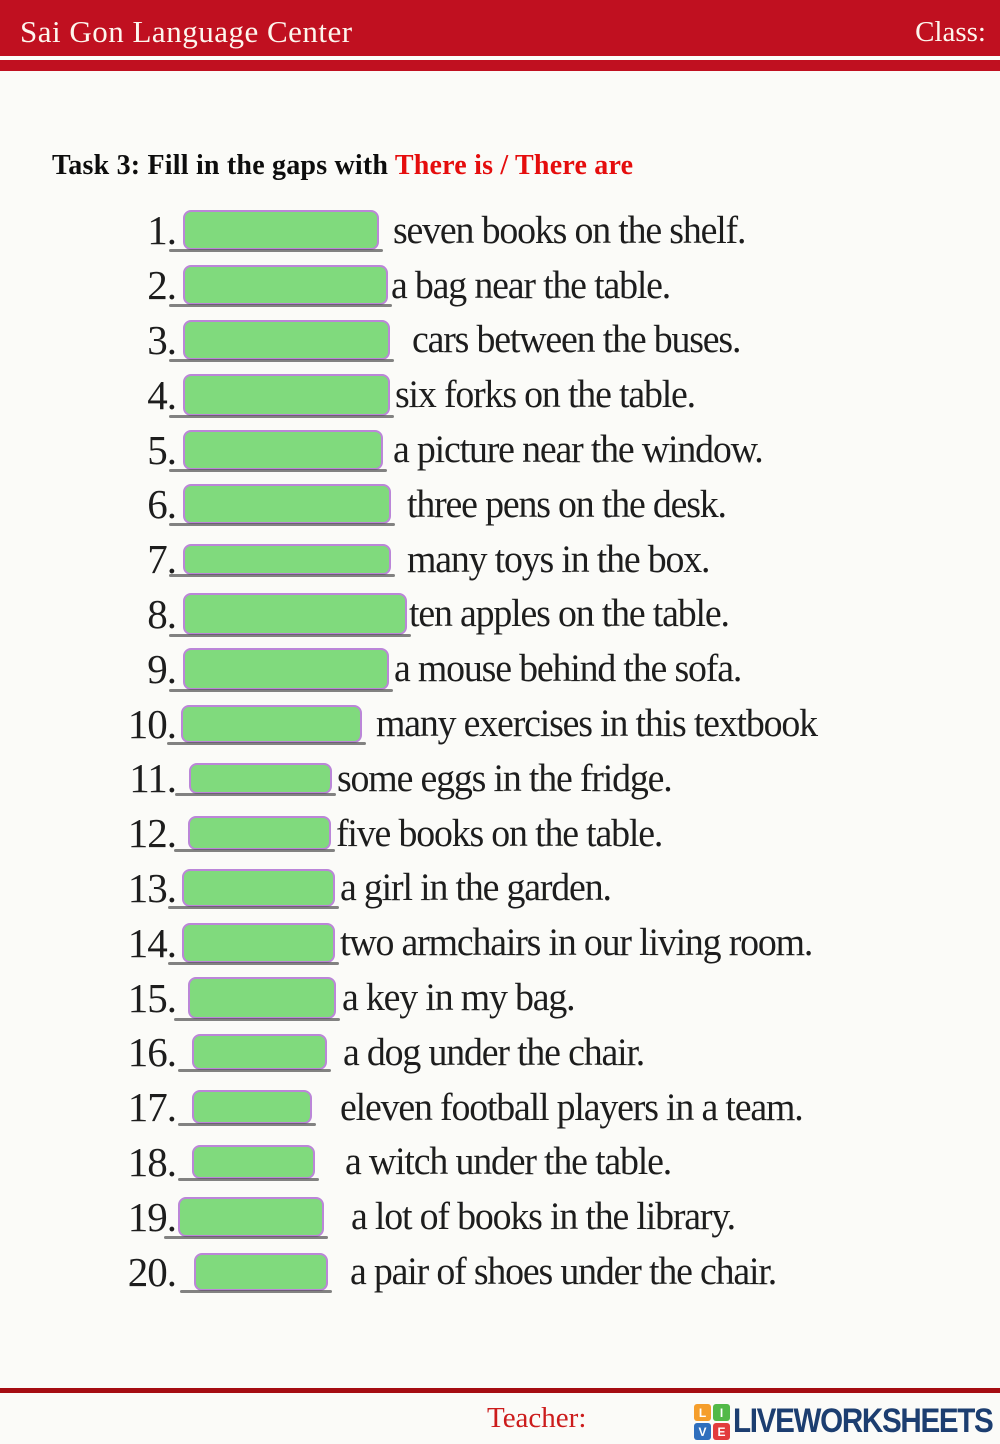 The height and width of the screenshot is (1444, 1000). I want to click on item-number: 8., so click(162, 613).